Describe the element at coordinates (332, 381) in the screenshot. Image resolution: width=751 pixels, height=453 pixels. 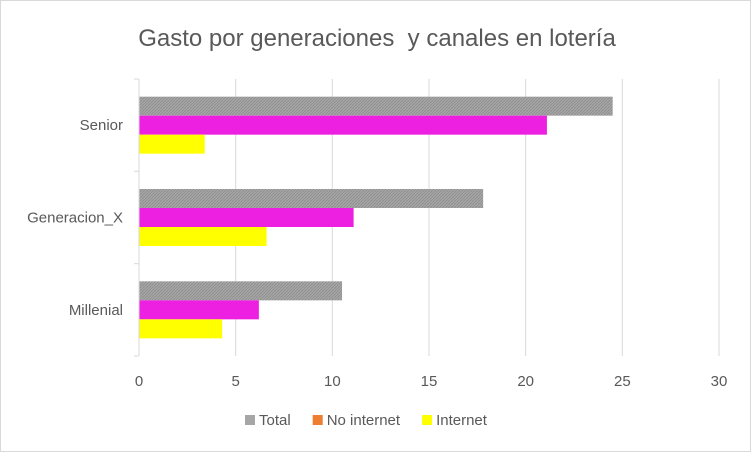
I see `x-tick-label: 10` at that location.